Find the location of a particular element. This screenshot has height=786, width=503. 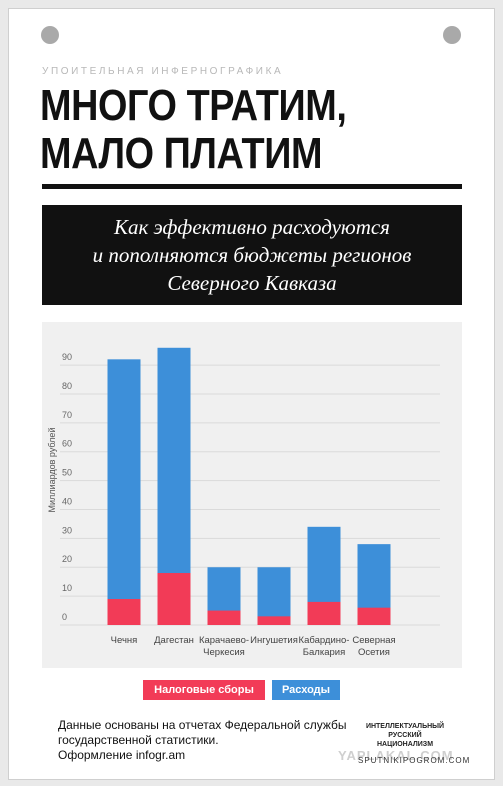

y-tick-label: 80 is located at coordinates (67, 386).